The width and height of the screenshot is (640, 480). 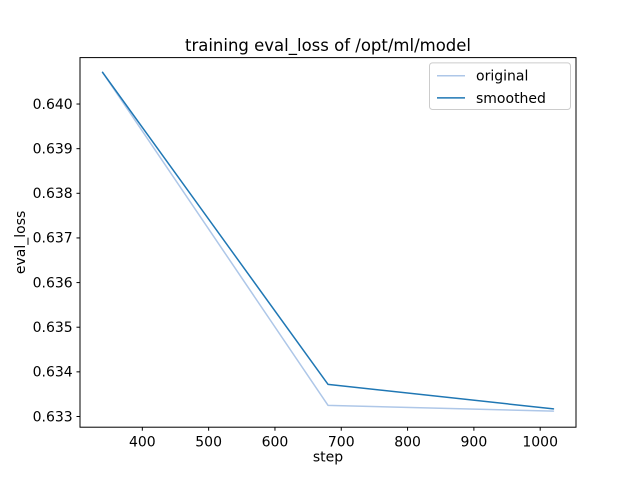 What do you see at coordinates (142, 443) in the screenshot?
I see `x-tick-label: 400` at bounding box center [142, 443].